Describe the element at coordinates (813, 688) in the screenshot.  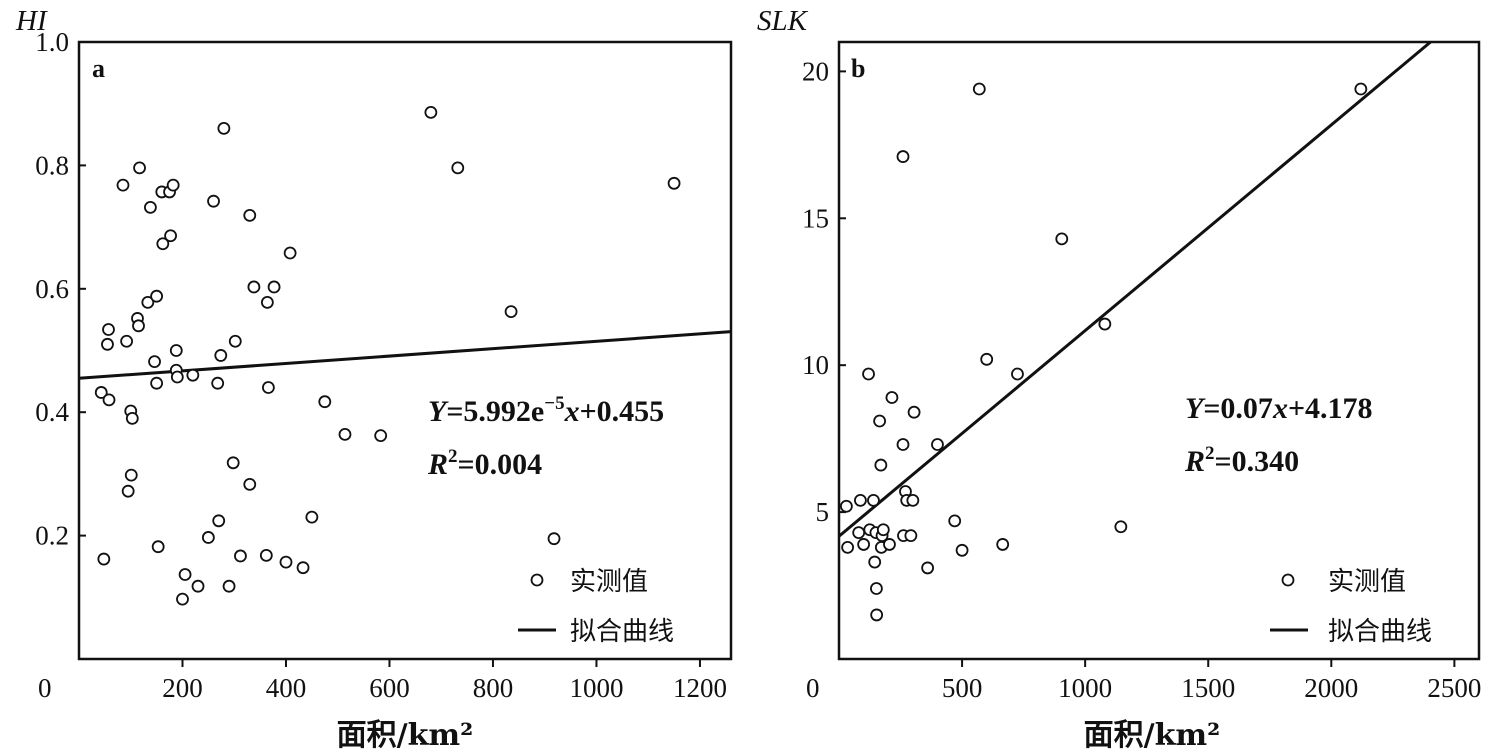
I see `panel-b-origin-label: 0` at that location.